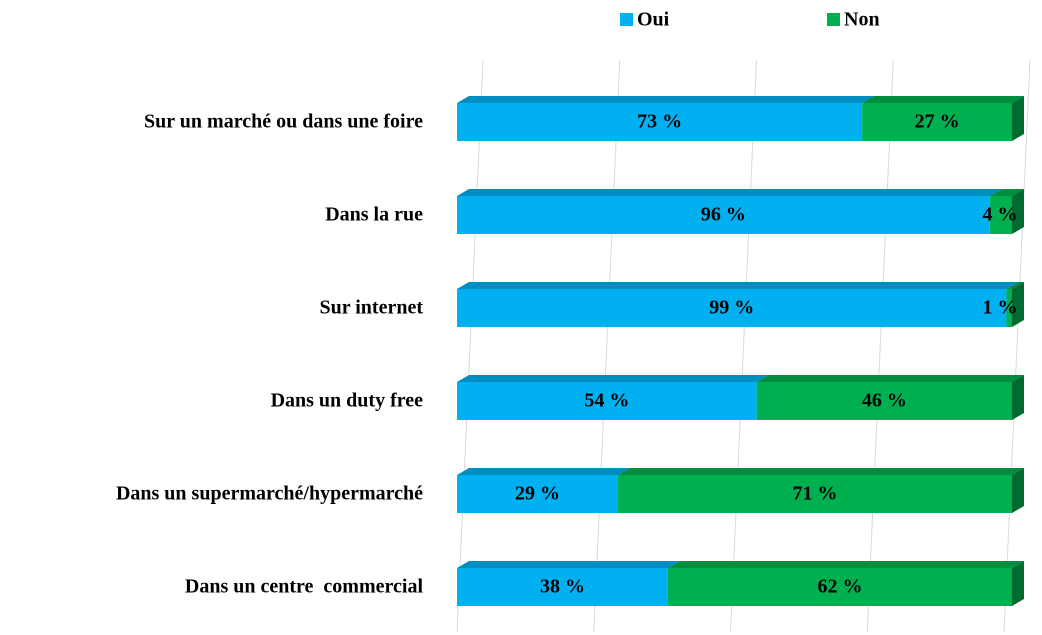  Describe the element at coordinates (347, 401) in the screenshot. I see `y-tick-label: Dans un duty free` at that location.